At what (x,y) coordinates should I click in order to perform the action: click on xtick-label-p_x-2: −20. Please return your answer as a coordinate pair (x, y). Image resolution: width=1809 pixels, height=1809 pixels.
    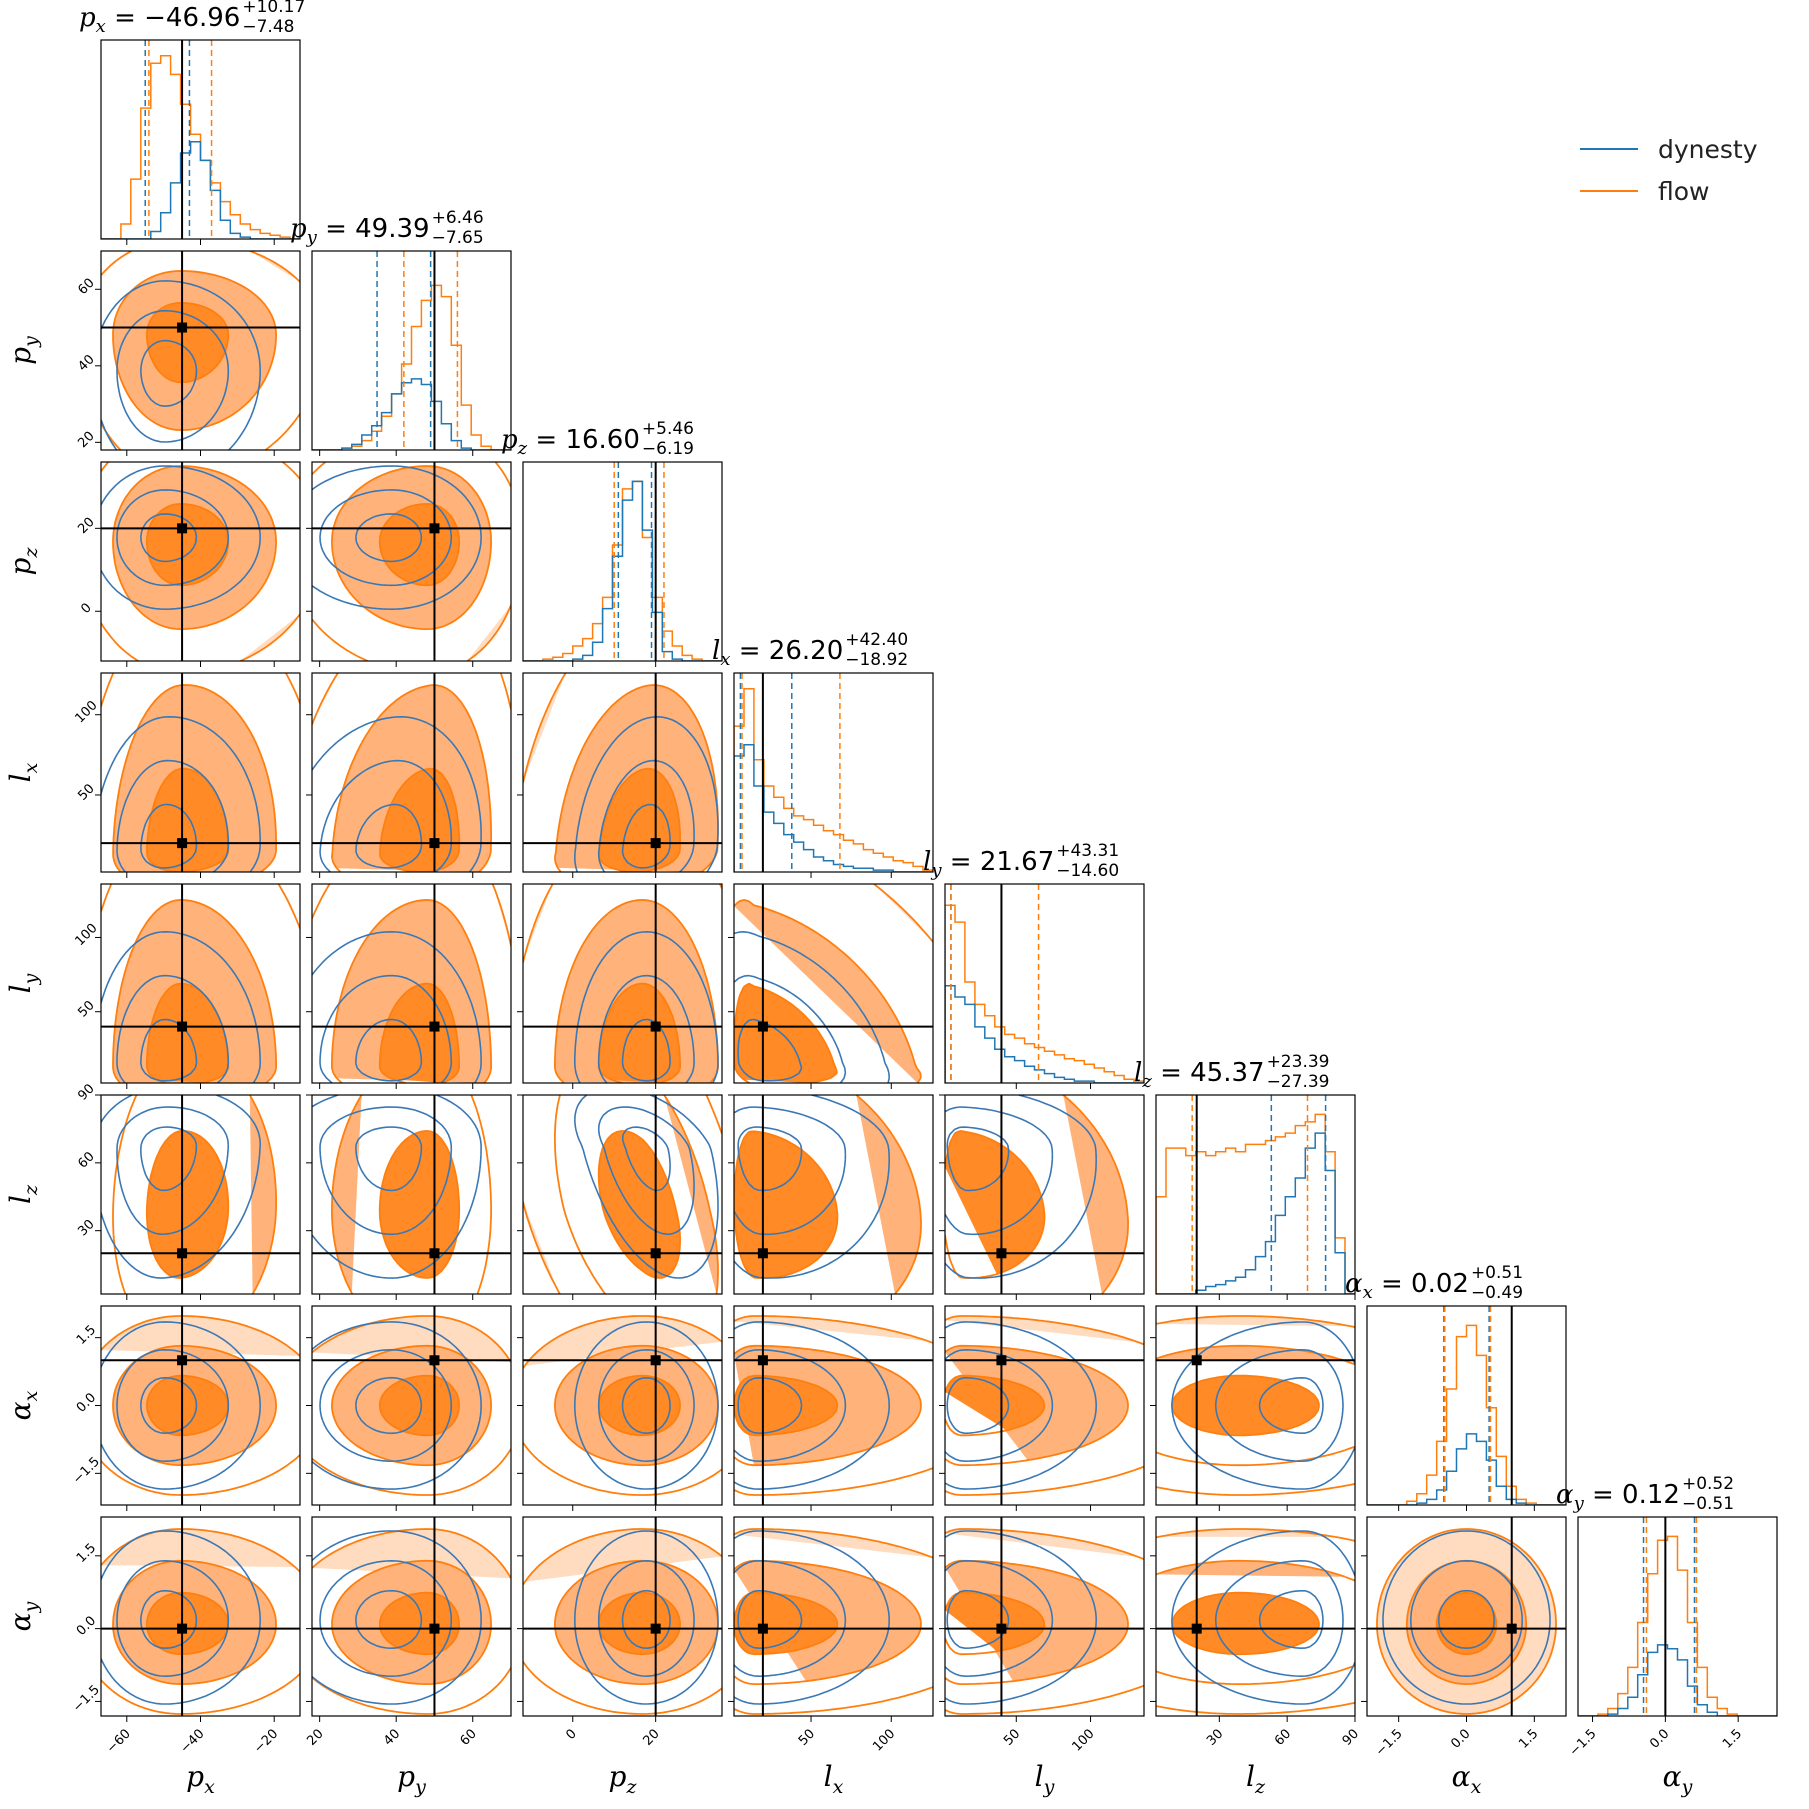
    Looking at the image, I should click on (266, 1741).